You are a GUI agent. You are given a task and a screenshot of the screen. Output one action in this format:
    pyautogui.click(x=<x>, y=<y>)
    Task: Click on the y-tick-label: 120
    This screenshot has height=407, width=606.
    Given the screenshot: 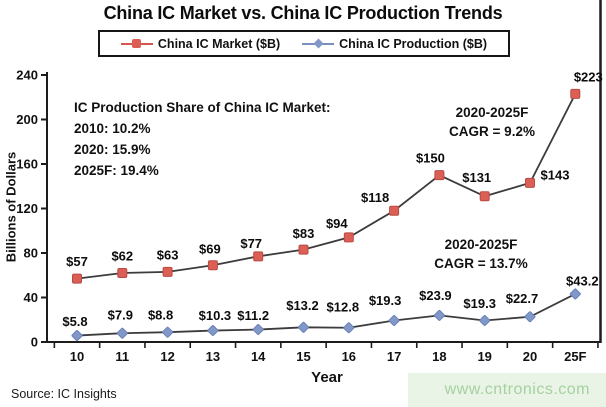 What is the action you would take?
    pyautogui.click(x=27, y=208)
    